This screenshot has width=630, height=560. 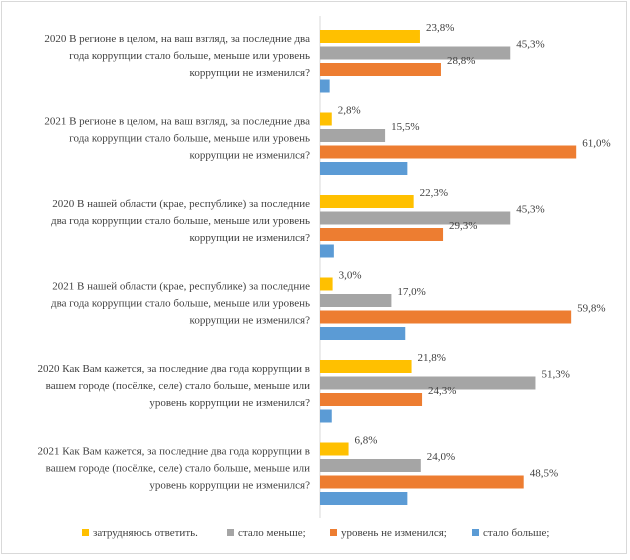 I want to click on data-label: 59,8%, so click(x=591, y=309).